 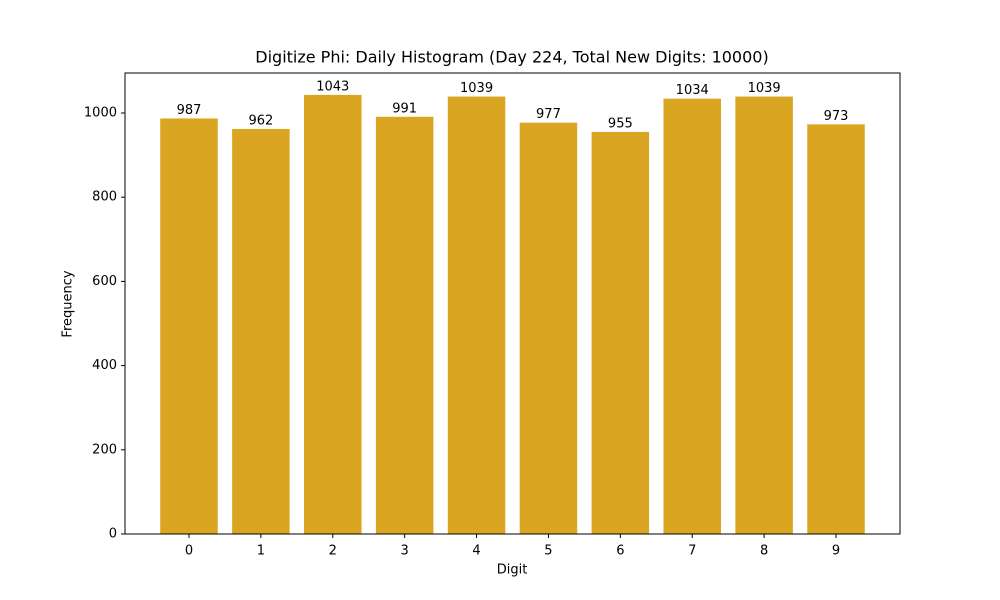 I want to click on x-tick-label: 1, so click(x=261, y=551).